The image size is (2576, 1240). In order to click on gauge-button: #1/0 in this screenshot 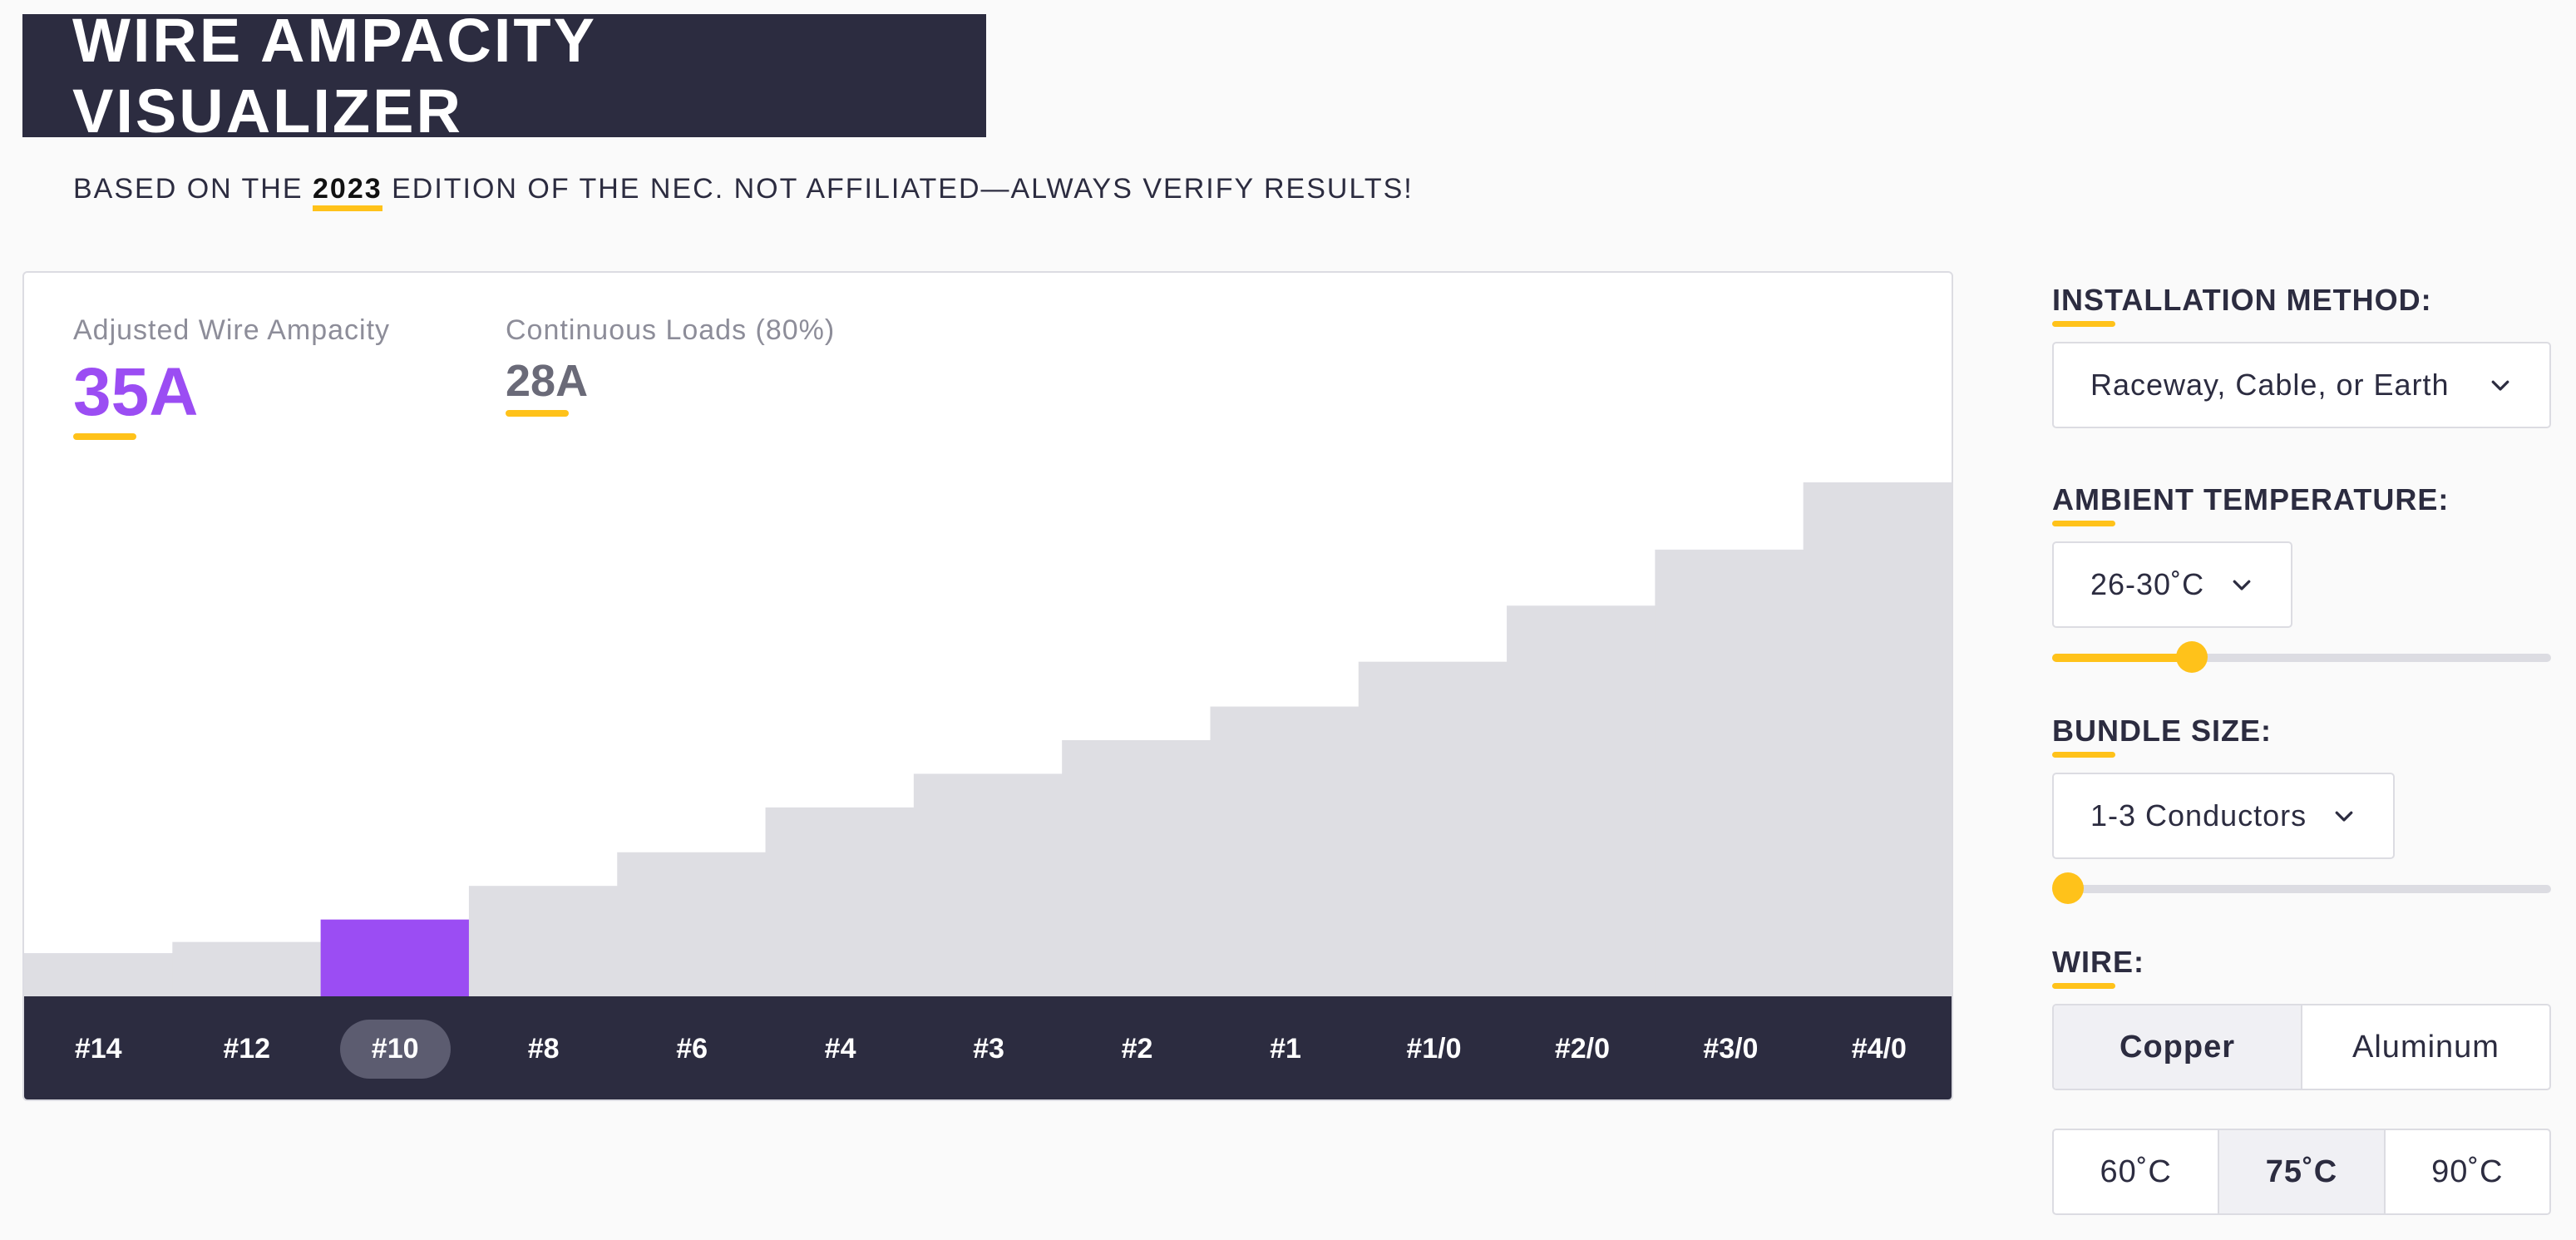, I will do `click(1434, 1047)`.